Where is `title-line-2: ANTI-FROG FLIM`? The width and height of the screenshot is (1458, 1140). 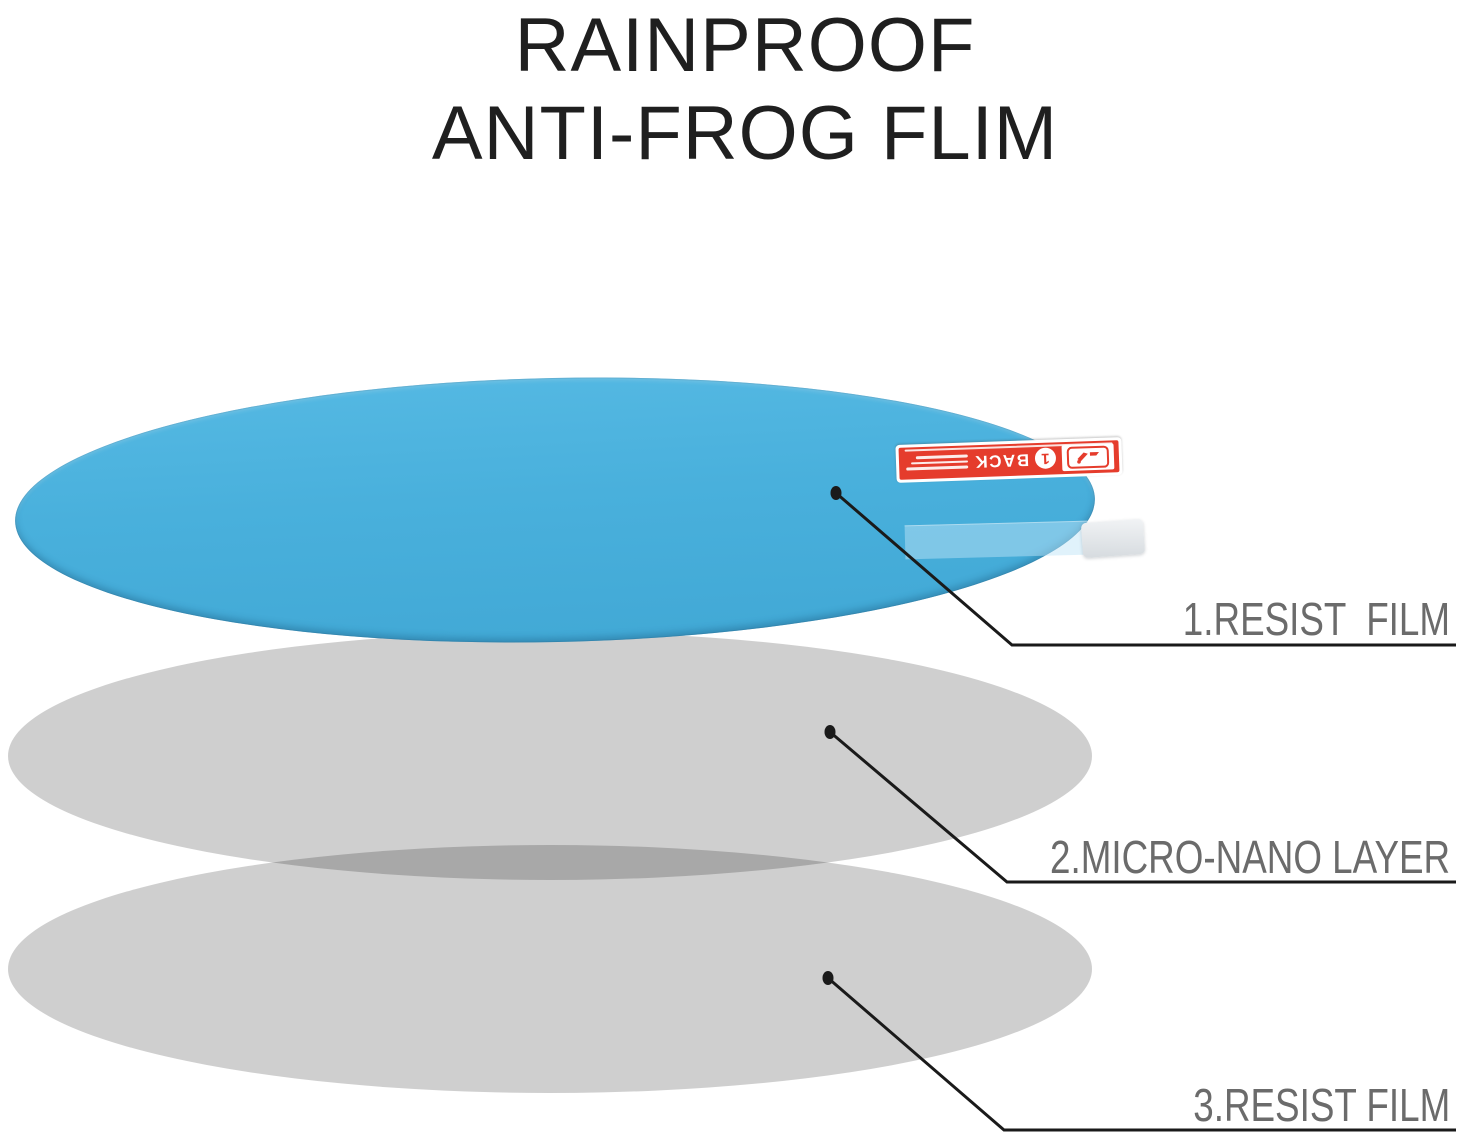 title-line-2: ANTI-FROG FLIM is located at coordinates (745, 133).